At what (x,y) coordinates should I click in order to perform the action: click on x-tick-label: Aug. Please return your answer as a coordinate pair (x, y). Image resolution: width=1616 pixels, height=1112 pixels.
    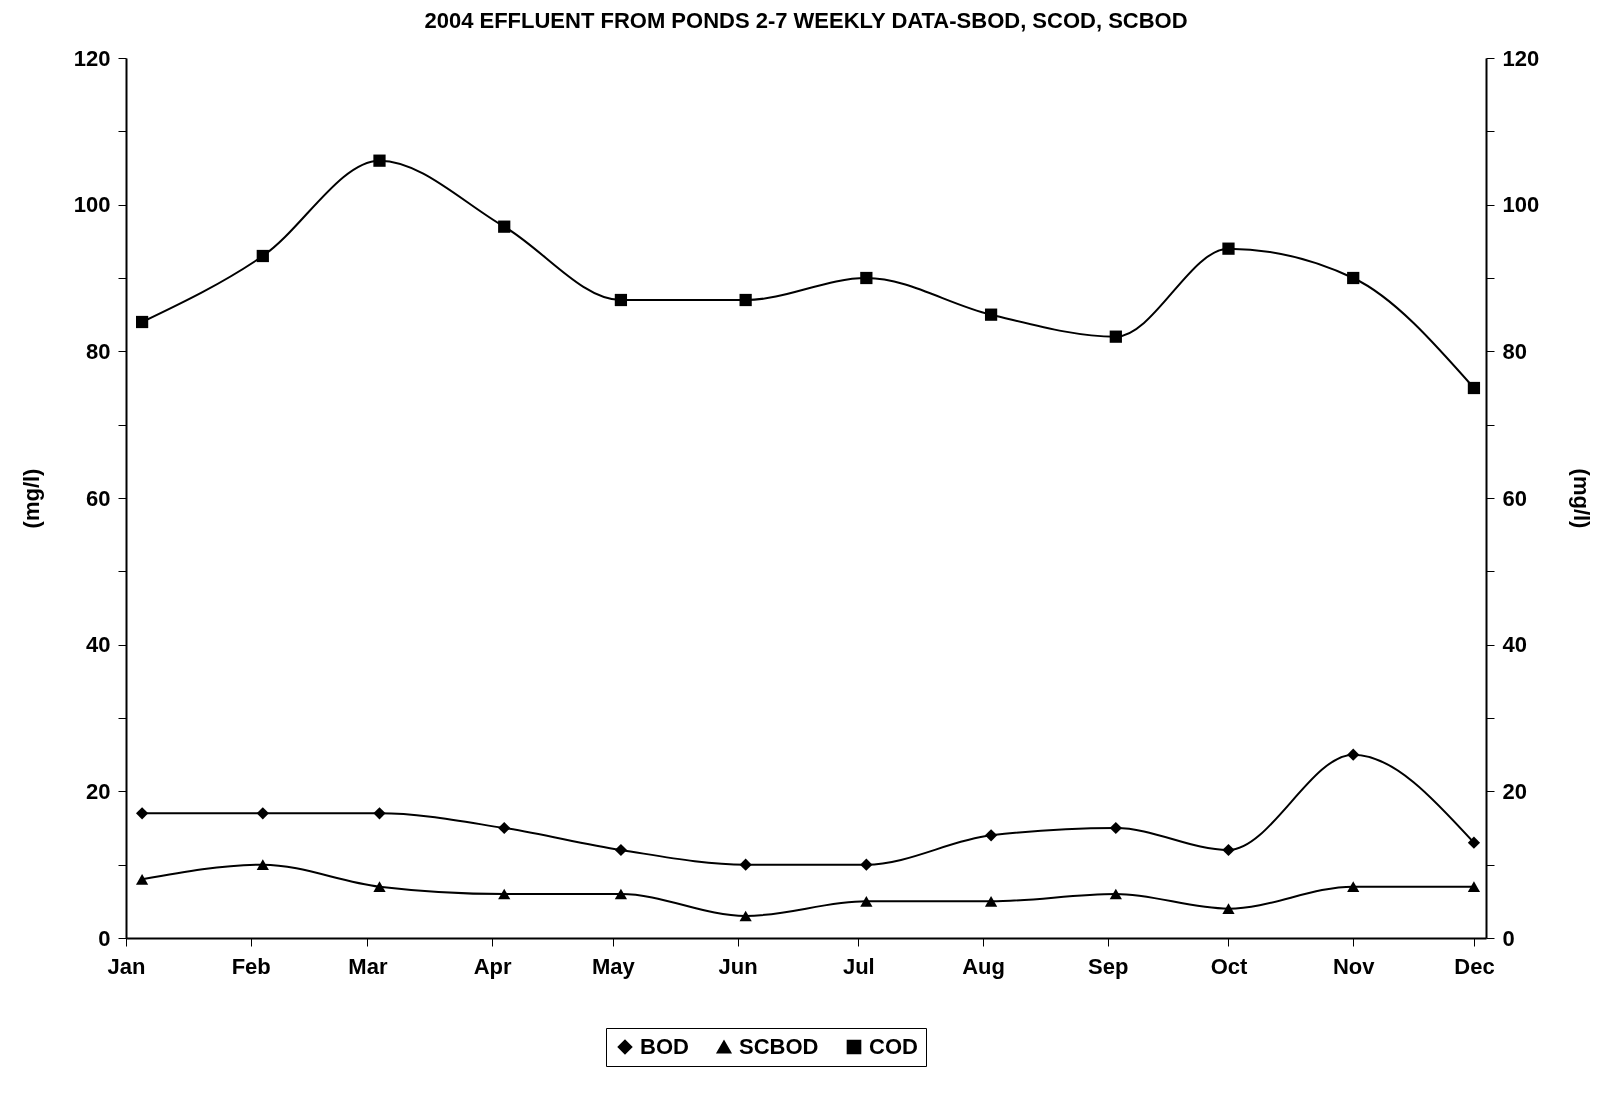
    Looking at the image, I should click on (983, 966).